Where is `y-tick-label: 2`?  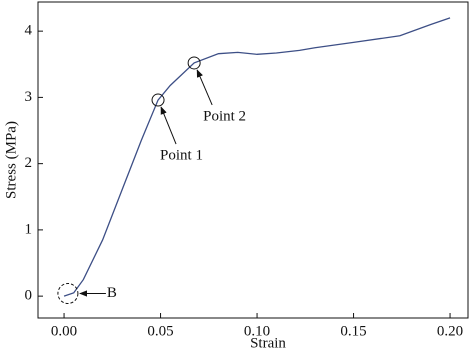 y-tick-label: 2 is located at coordinates (29, 163).